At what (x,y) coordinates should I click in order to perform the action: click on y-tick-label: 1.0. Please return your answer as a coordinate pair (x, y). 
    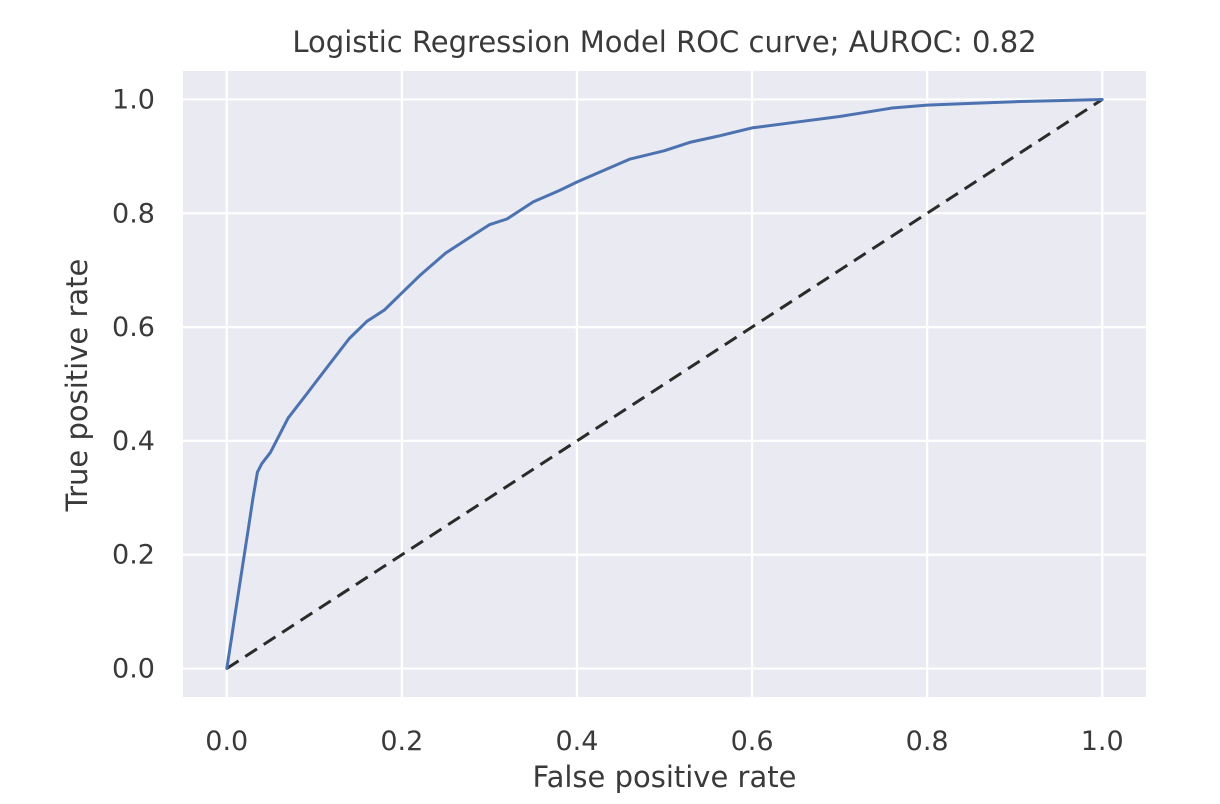
    Looking at the image, I should click on (133, 99).